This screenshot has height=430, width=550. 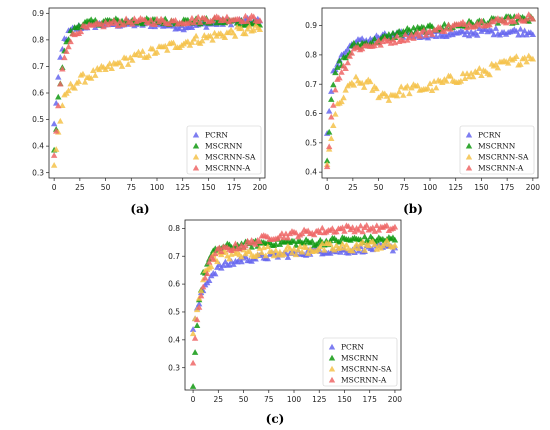 I want to click on x-tick-label: 200, so click(x=533, y=187).